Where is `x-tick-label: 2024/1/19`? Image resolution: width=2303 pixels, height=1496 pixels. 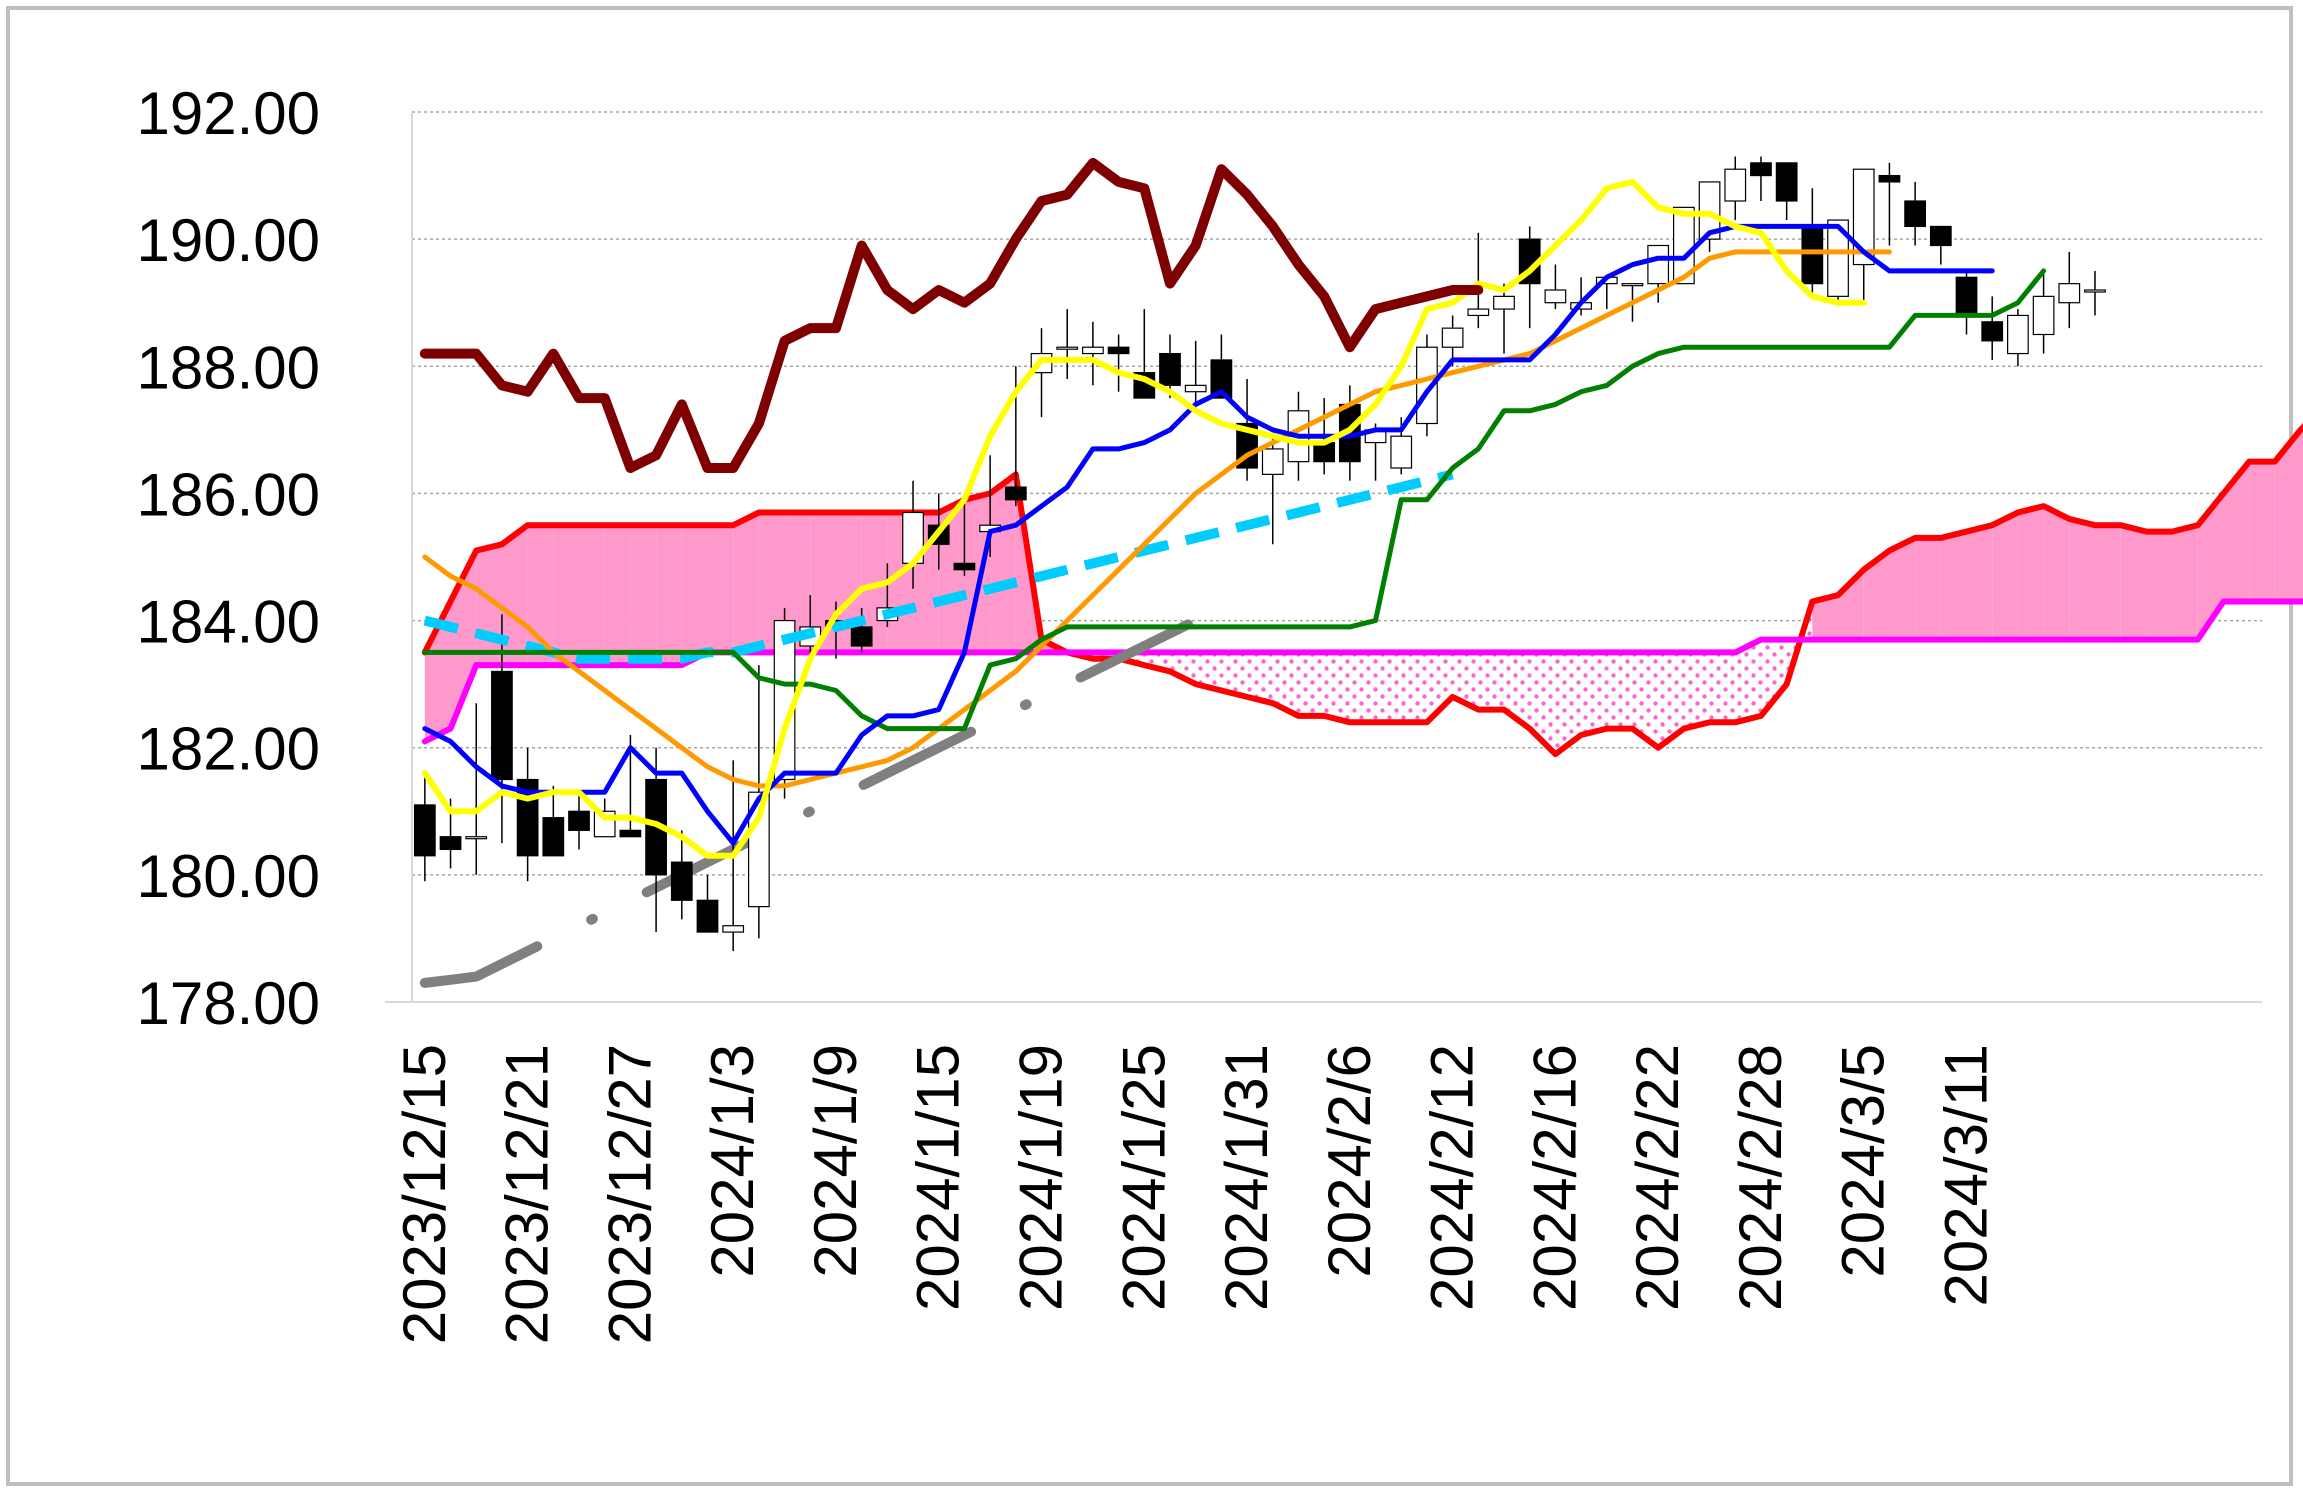 x-tick-label: 2024/1/19 is located at coordinates (1041, 1177).